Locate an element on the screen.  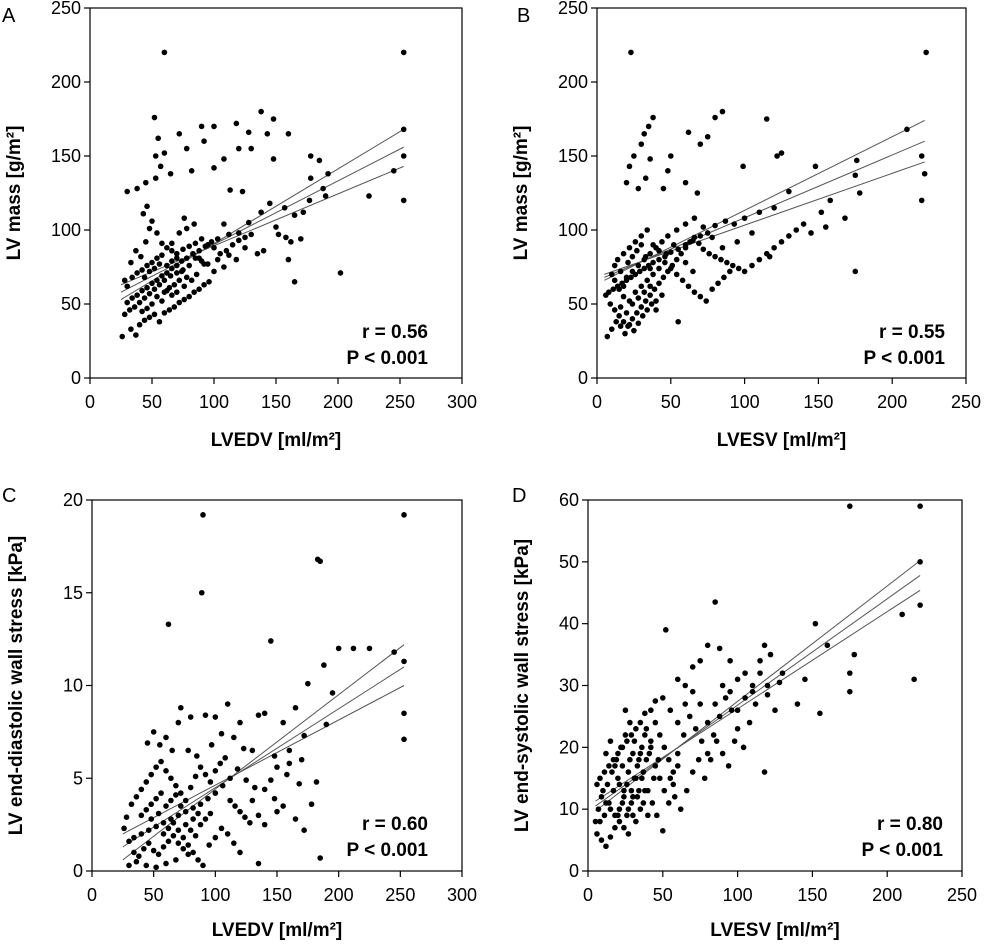
y-tick-label: 30 is located at coordinates (569, 686).